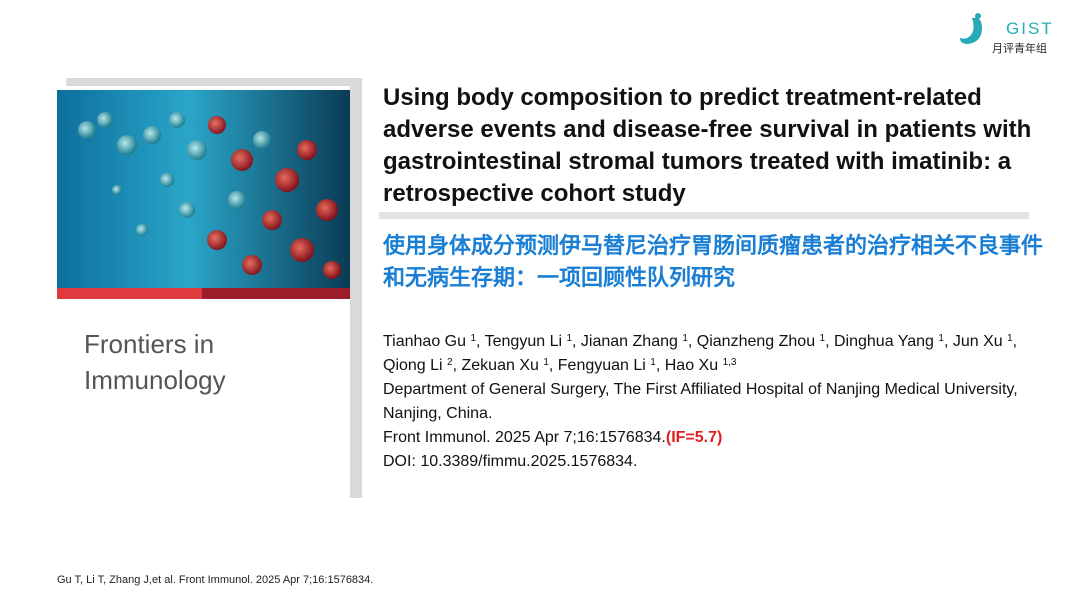 The width and height of the screenshot is (1080, 608). I want to click on author-affiliation: 2, so click(450, 362).